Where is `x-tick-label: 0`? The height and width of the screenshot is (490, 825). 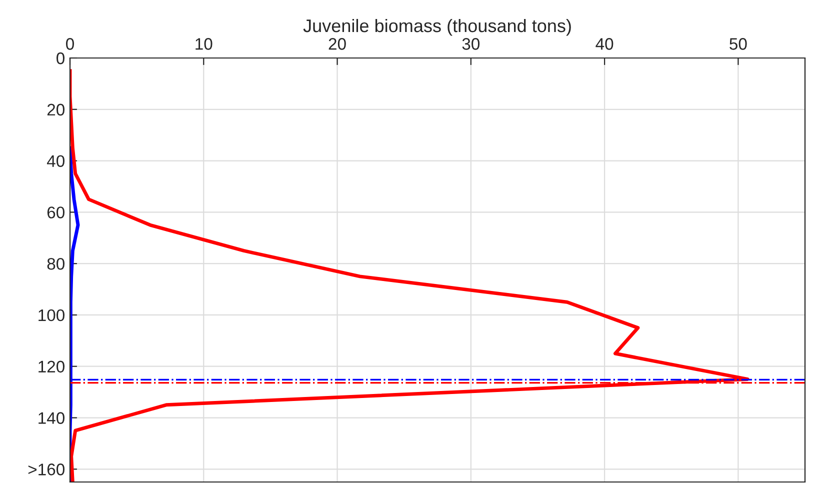
x-tick-label: 0 is located at coordinates (70, 44).